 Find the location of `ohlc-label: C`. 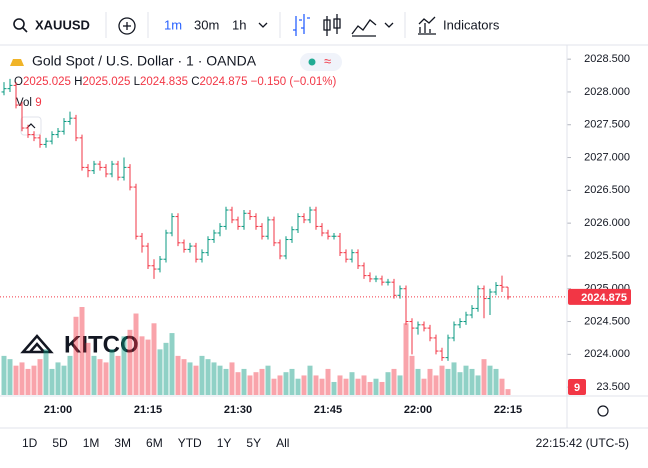

ohlc-label: C is located at coordinates (195, 82).